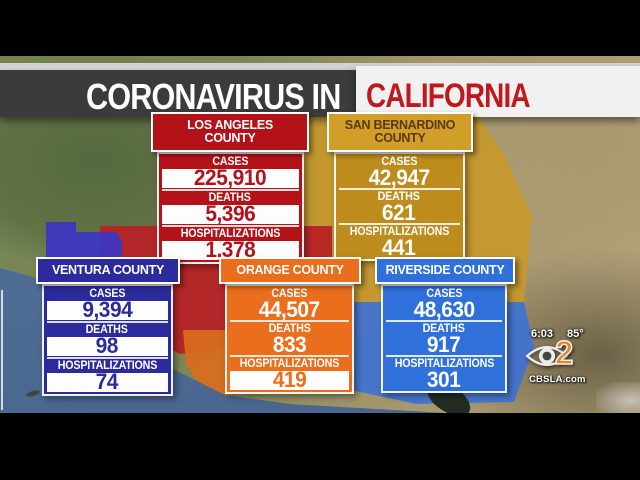  I want to click on banner-title: CORONAVIRUS IN, so click(213, 96).